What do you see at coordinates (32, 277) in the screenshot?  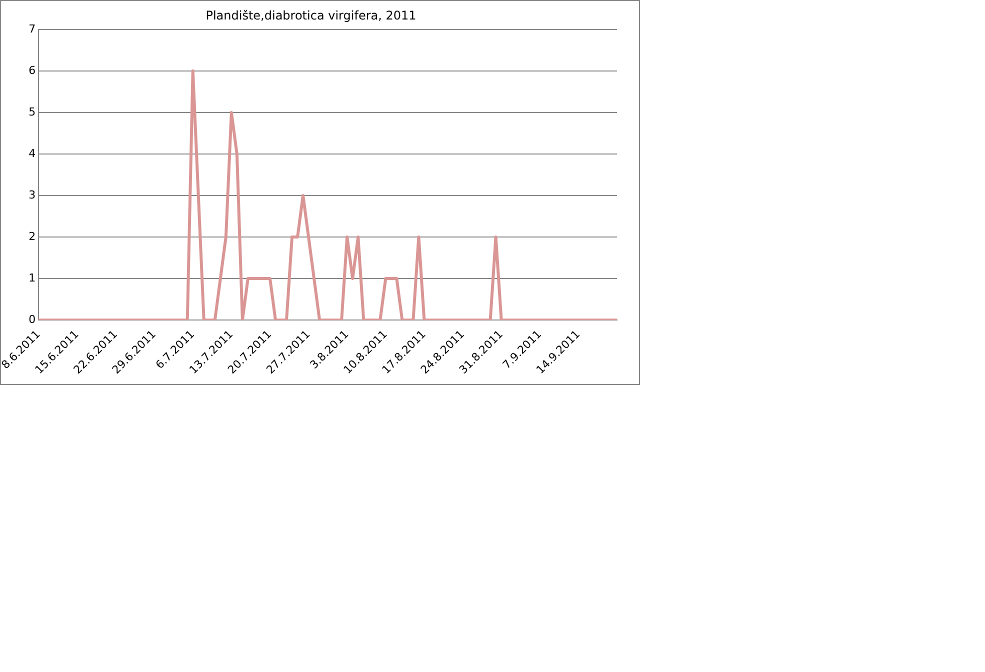 I see `y-tick-label: 1` at bounding box center [32, 277].